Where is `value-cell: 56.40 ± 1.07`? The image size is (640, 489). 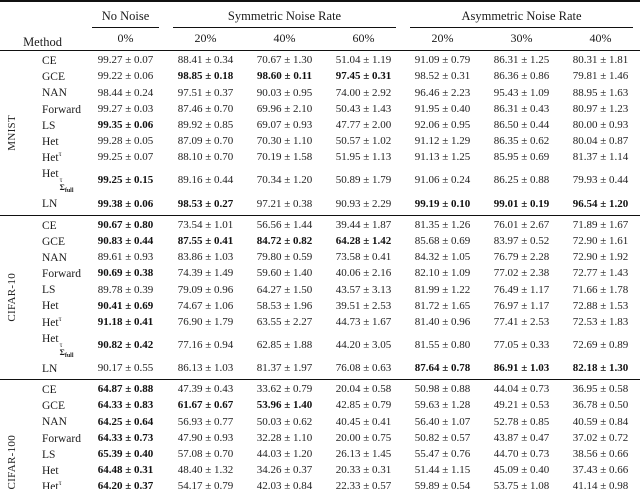 value-cell: 56.40 ± 1.07 is located at coordinates (442, 421).